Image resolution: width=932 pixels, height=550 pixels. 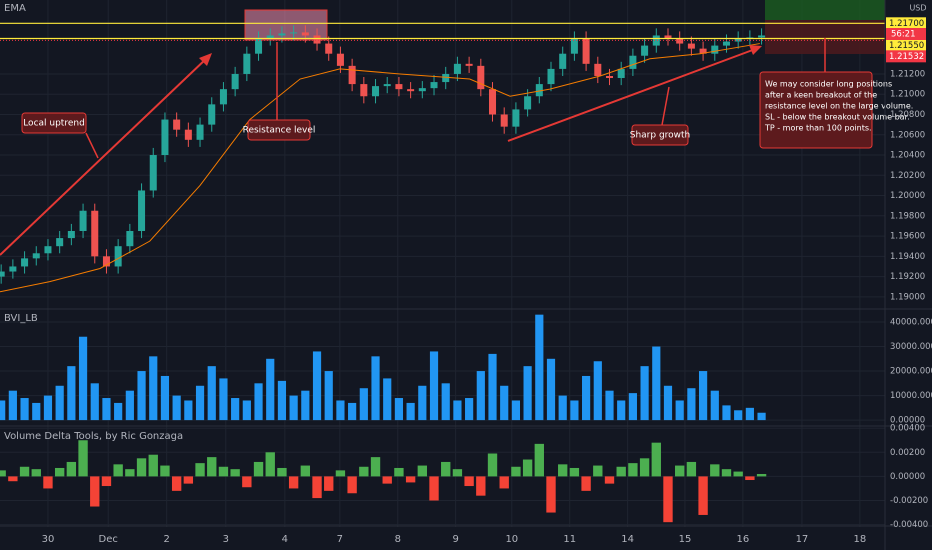 I want to click on level-label-box, so click(x=906, y=23).